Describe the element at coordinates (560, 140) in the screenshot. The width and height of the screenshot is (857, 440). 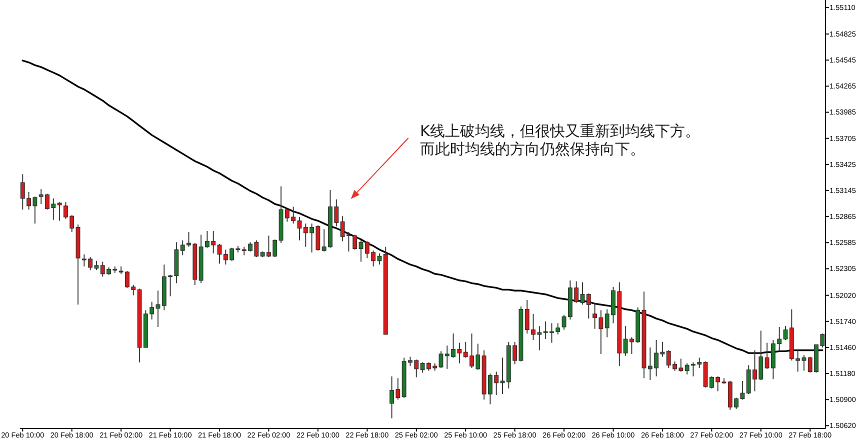
I see `annotation: K线上破均线，但很快又重新到均线下方。 而此时均线的方向仍然保持向下。` at that location.